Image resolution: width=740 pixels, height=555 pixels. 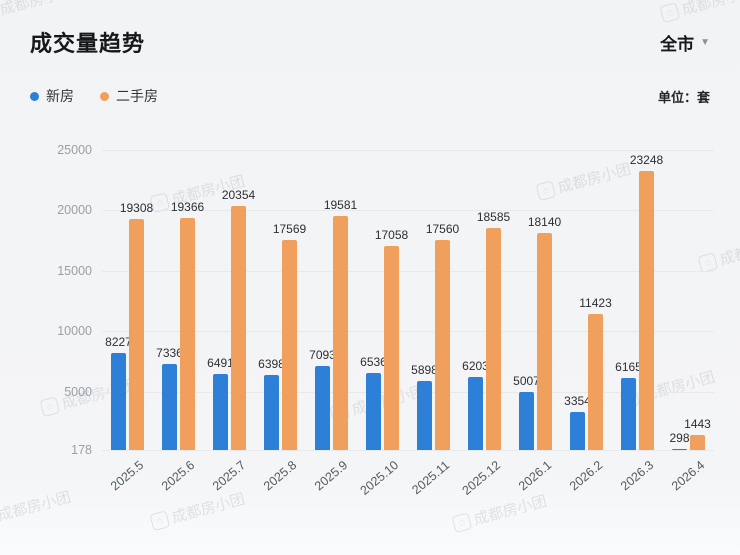 I want to click on bar-new-house-2025.10, so click(x=373, y=411).